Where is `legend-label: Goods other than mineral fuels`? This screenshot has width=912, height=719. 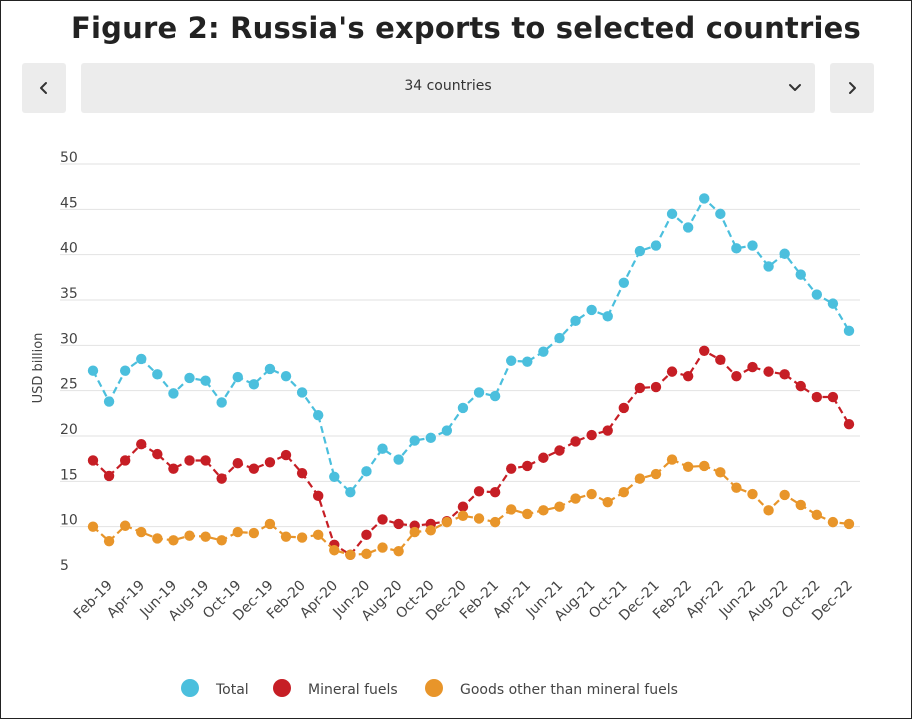 legend-label: Goods other than mineral fuels is located at coordinates (569, 690).